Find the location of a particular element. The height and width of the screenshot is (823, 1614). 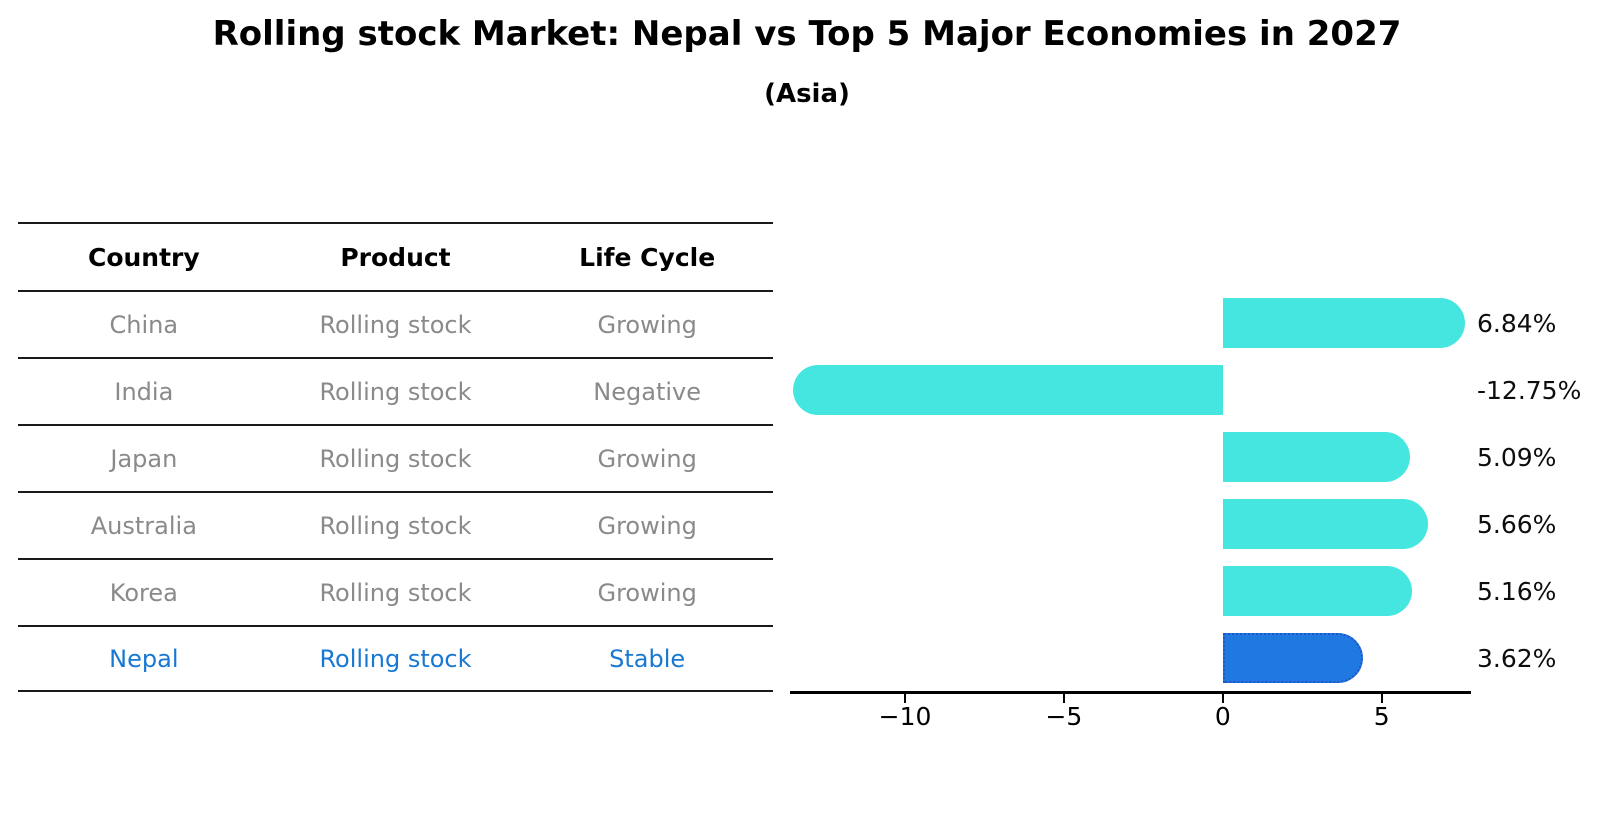

bar-japan is located at coordinates (1316, 457).